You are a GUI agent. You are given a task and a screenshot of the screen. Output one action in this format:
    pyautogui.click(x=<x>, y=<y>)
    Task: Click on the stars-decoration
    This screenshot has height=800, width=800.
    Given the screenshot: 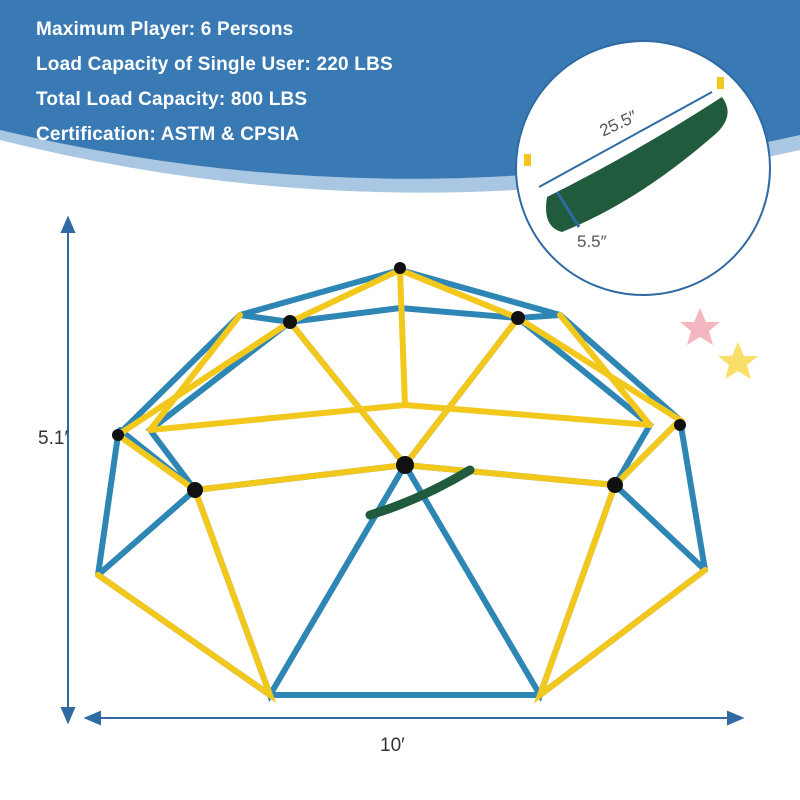 What is the action you would take?
    pyautogui.click(x=719, y=343)
    